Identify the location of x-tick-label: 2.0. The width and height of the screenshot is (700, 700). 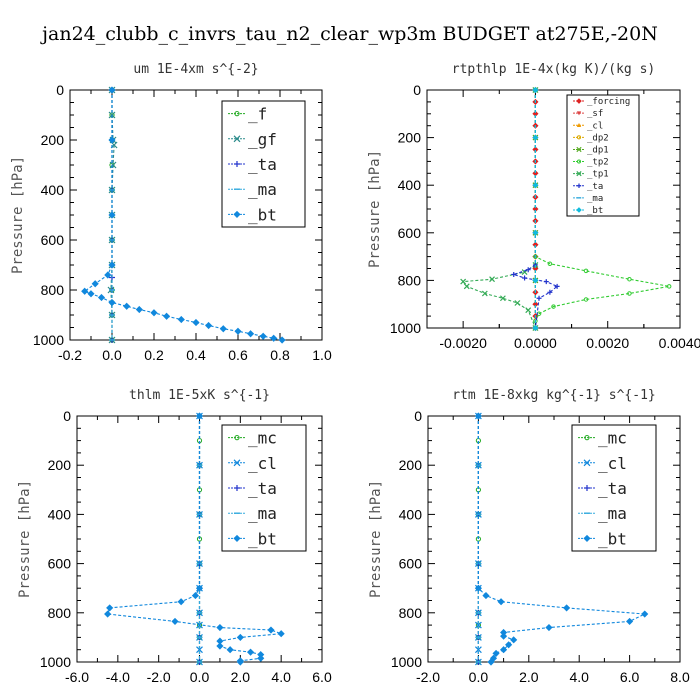
(241, 677).